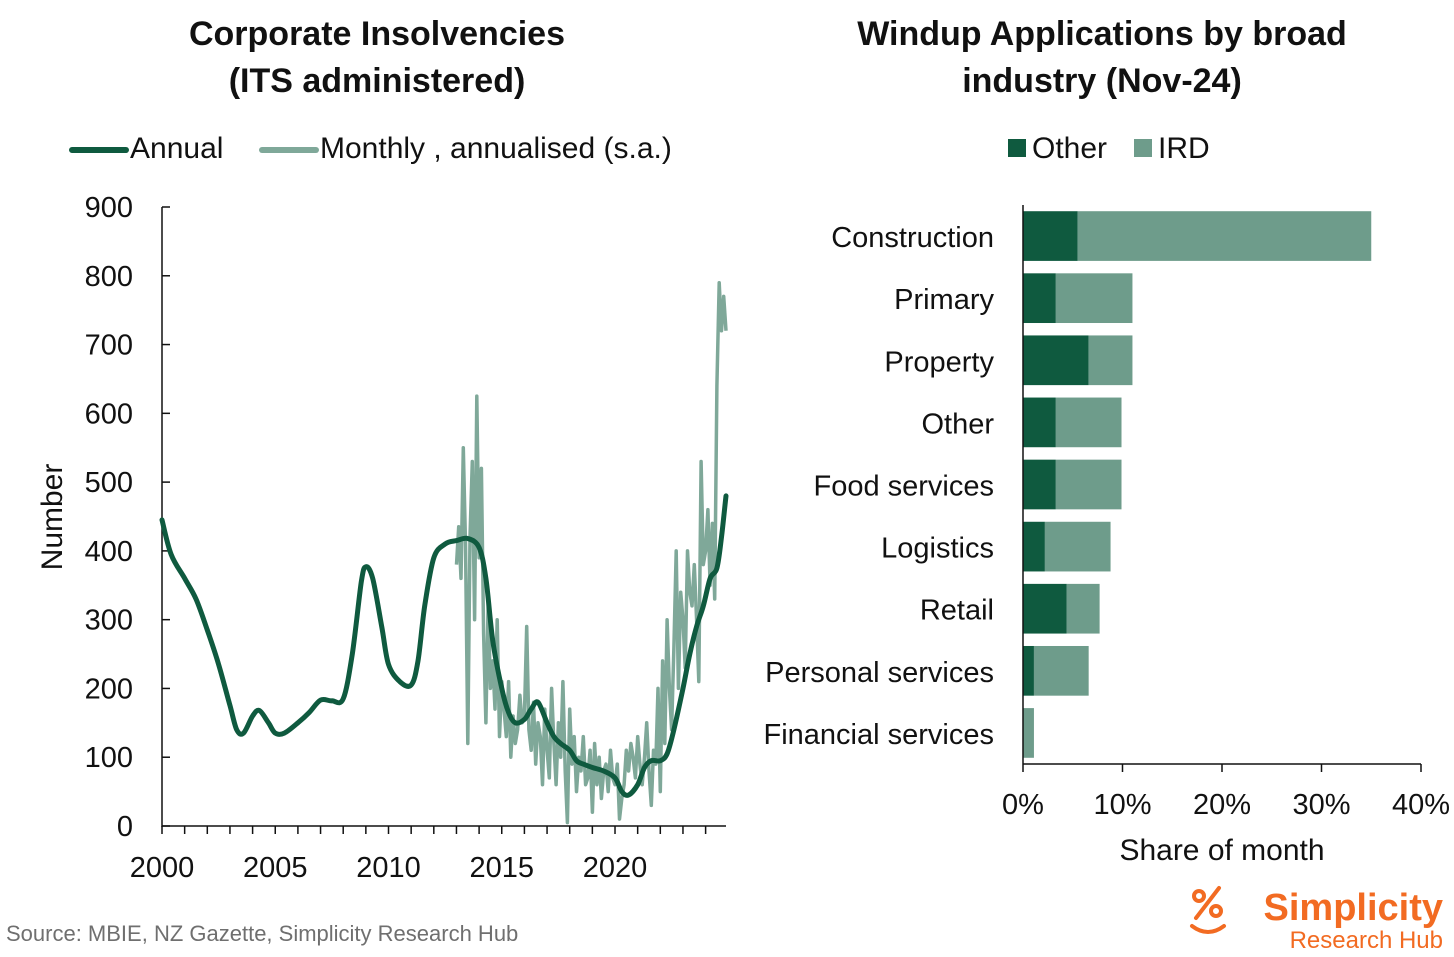 The image size is (1454, 957). I want to click on category-label: Primary, so click(944, 300).